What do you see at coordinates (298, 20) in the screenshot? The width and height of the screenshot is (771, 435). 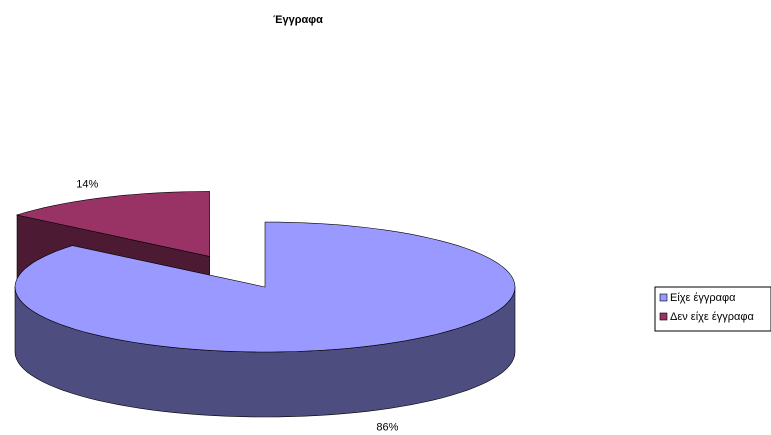 I see `chart-title: Έγγραφα` at bounding box center [298, 20].